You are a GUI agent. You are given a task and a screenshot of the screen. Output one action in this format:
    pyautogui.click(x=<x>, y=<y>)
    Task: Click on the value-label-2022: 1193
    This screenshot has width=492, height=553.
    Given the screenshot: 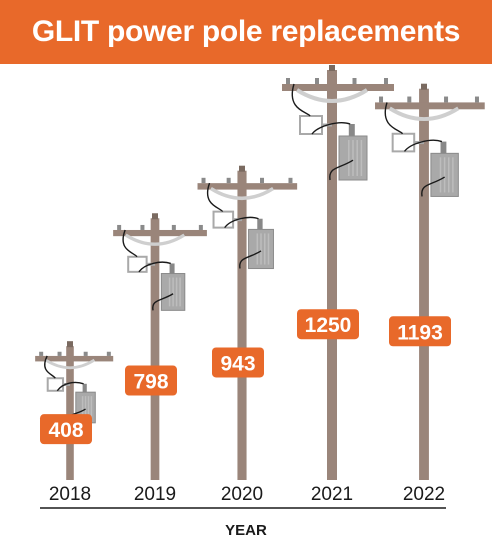 What is the action you would take?
    pyautogui.click(x=420, y=331)
    